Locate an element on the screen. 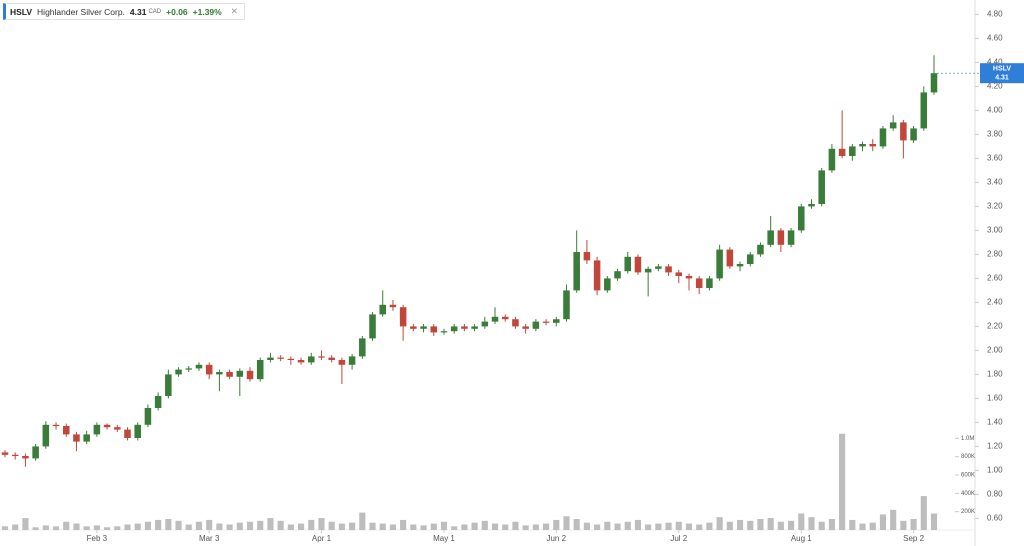 The height and width of the screenshot is (546, 1024). price-tag is located at coordinates (1002, 73).